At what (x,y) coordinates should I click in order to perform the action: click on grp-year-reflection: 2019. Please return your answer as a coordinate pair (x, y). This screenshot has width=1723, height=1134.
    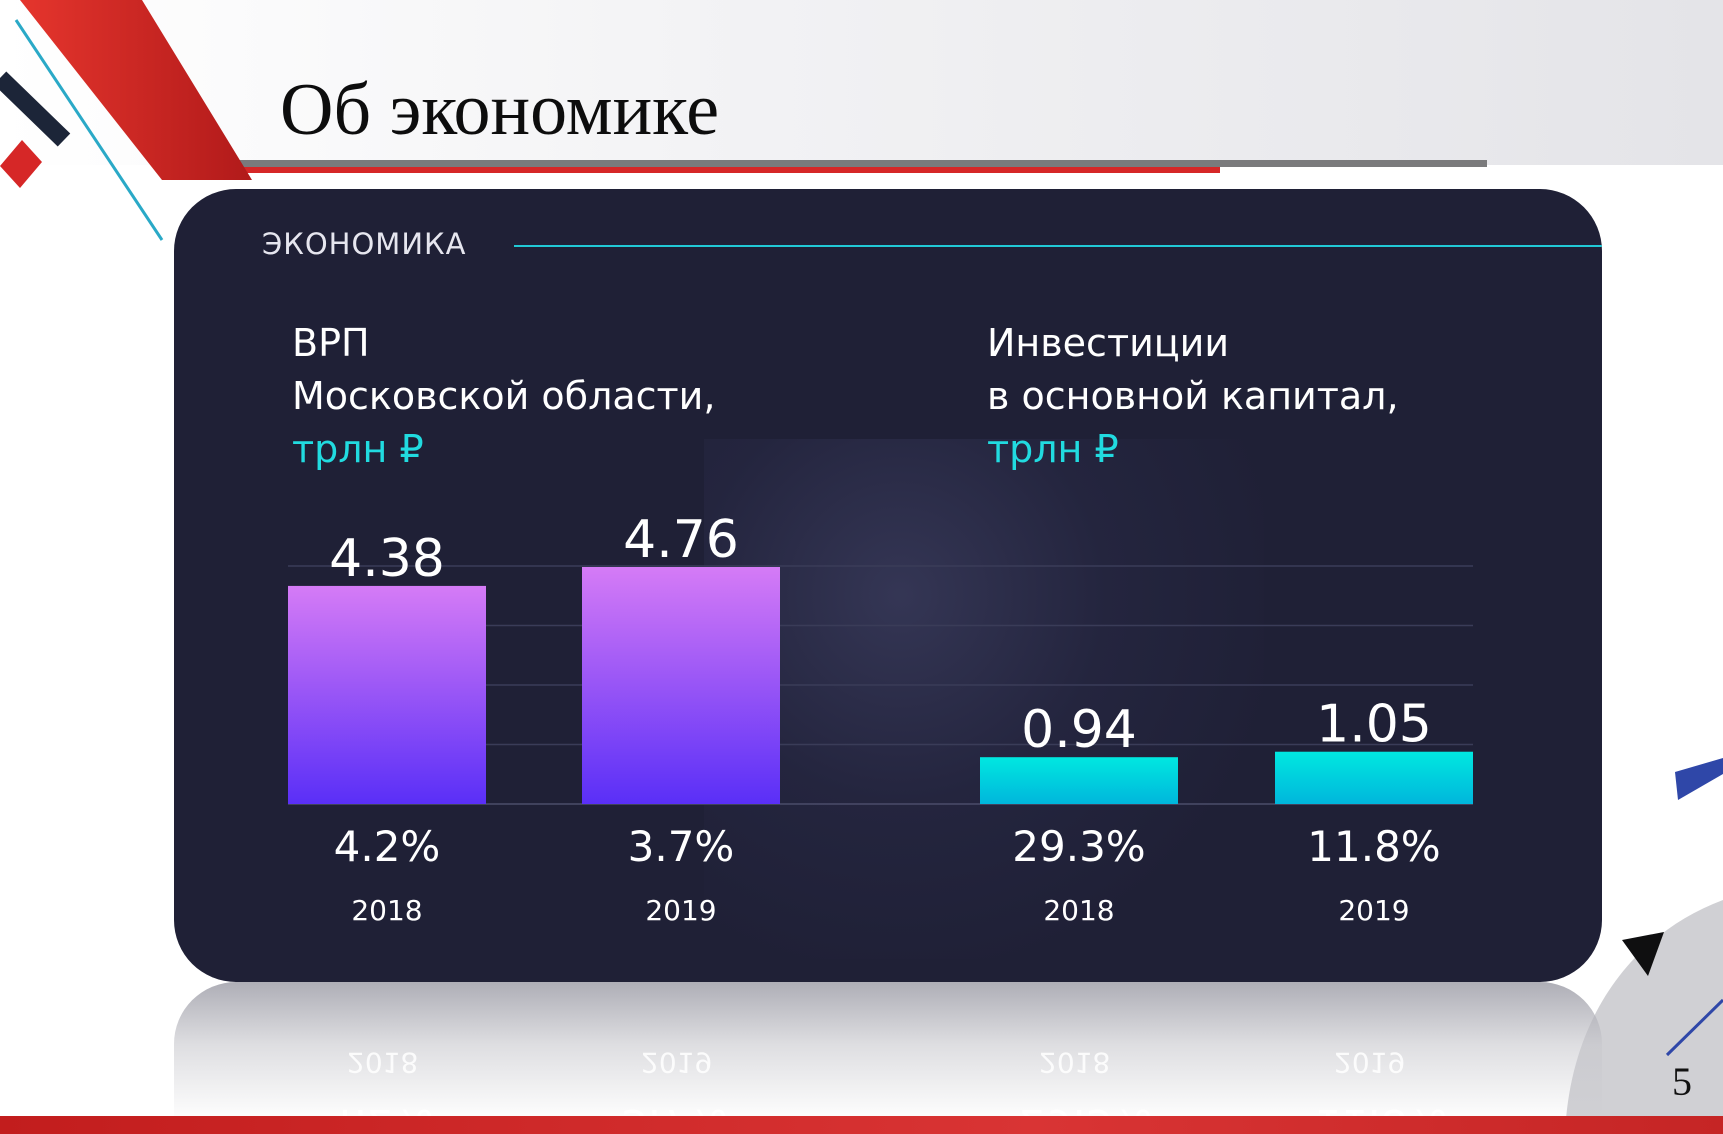
    Looking at the image, I should click on (677, 1062).